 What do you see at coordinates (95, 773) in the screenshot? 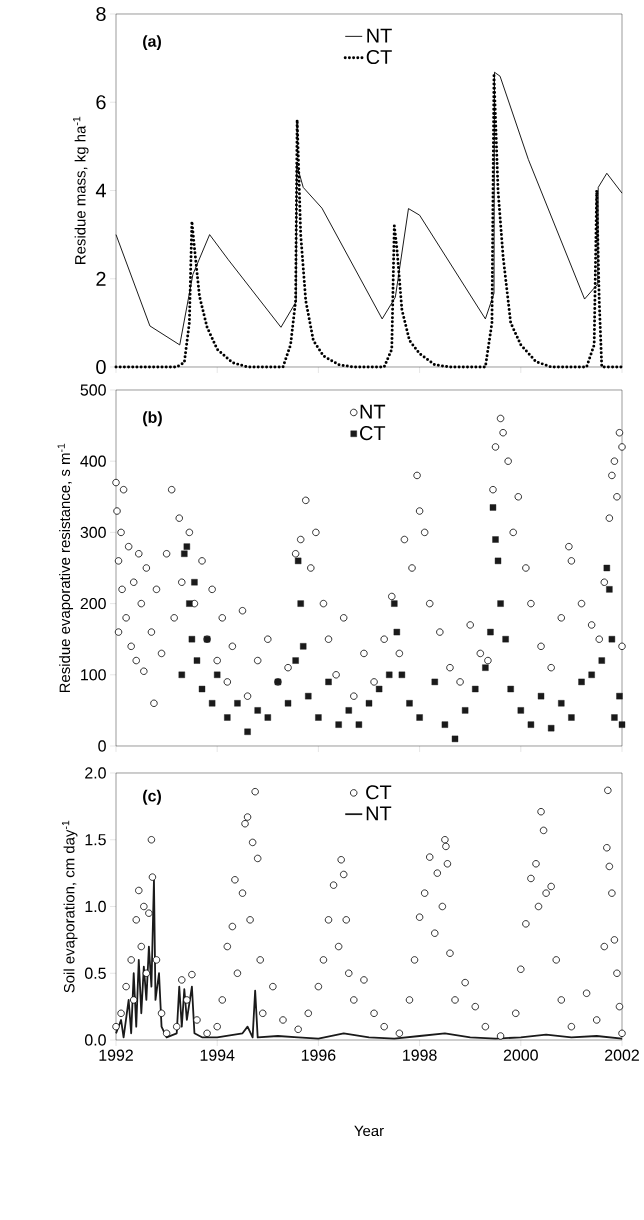
I see `y-tick-label: 2.0` at bounding box center [95, 773].